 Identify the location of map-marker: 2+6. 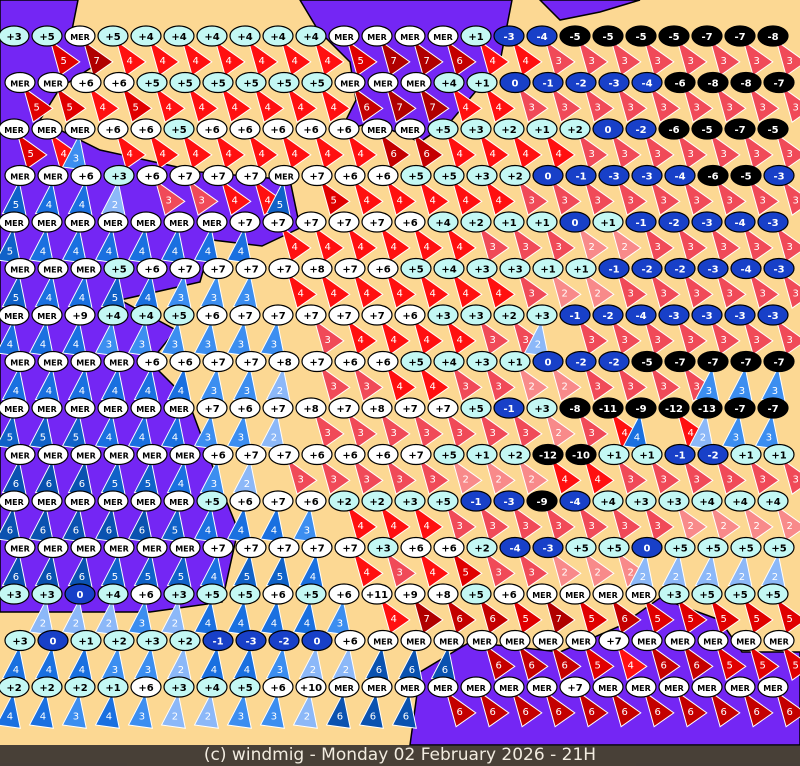
(348, 656).